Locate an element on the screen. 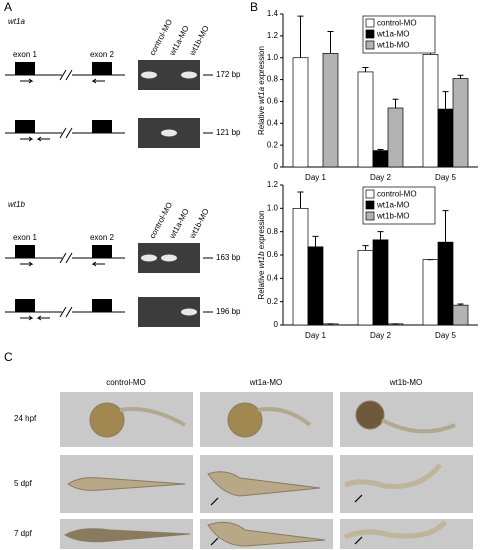 This screenshot has width=482, height=550. band-size: 121 bp is located at coordinates (228, 132).